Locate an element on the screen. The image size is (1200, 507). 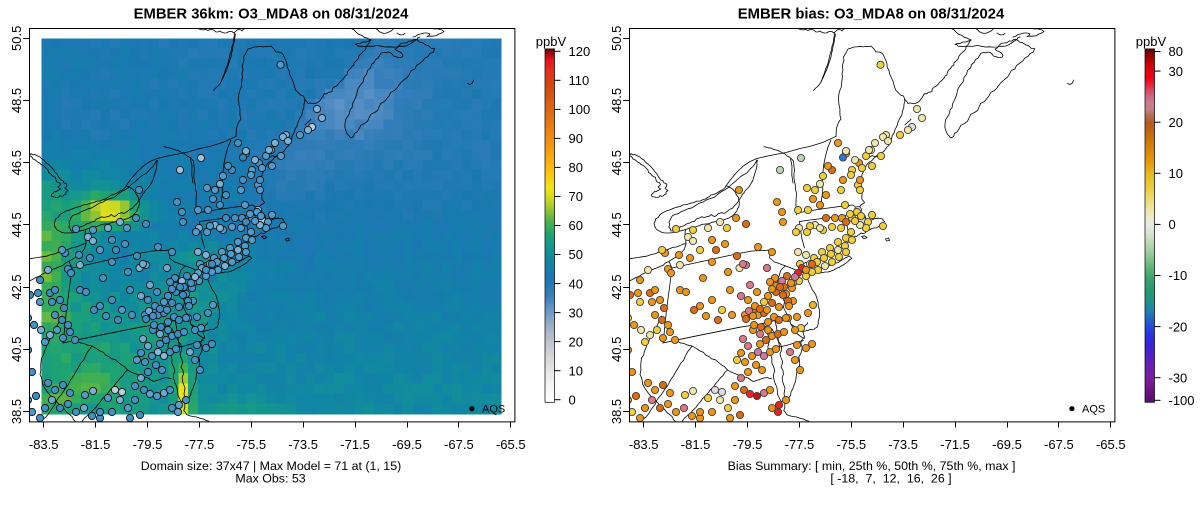
svg-text: -10 is located at coordinates (1178, 275).